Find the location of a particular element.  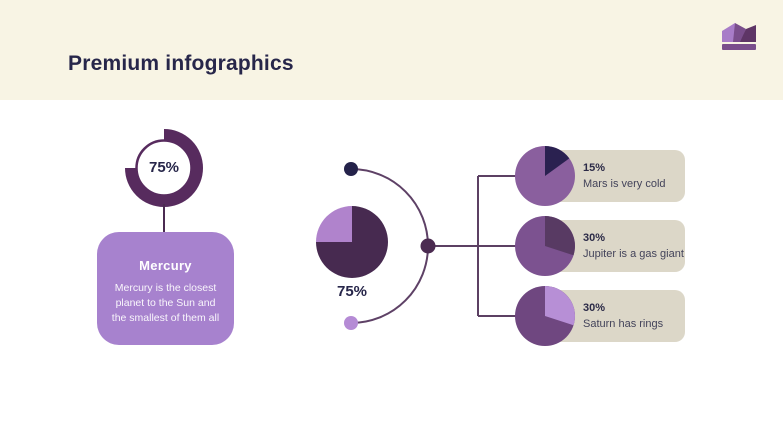

branch-connectors is located at coordinates (472, 246).